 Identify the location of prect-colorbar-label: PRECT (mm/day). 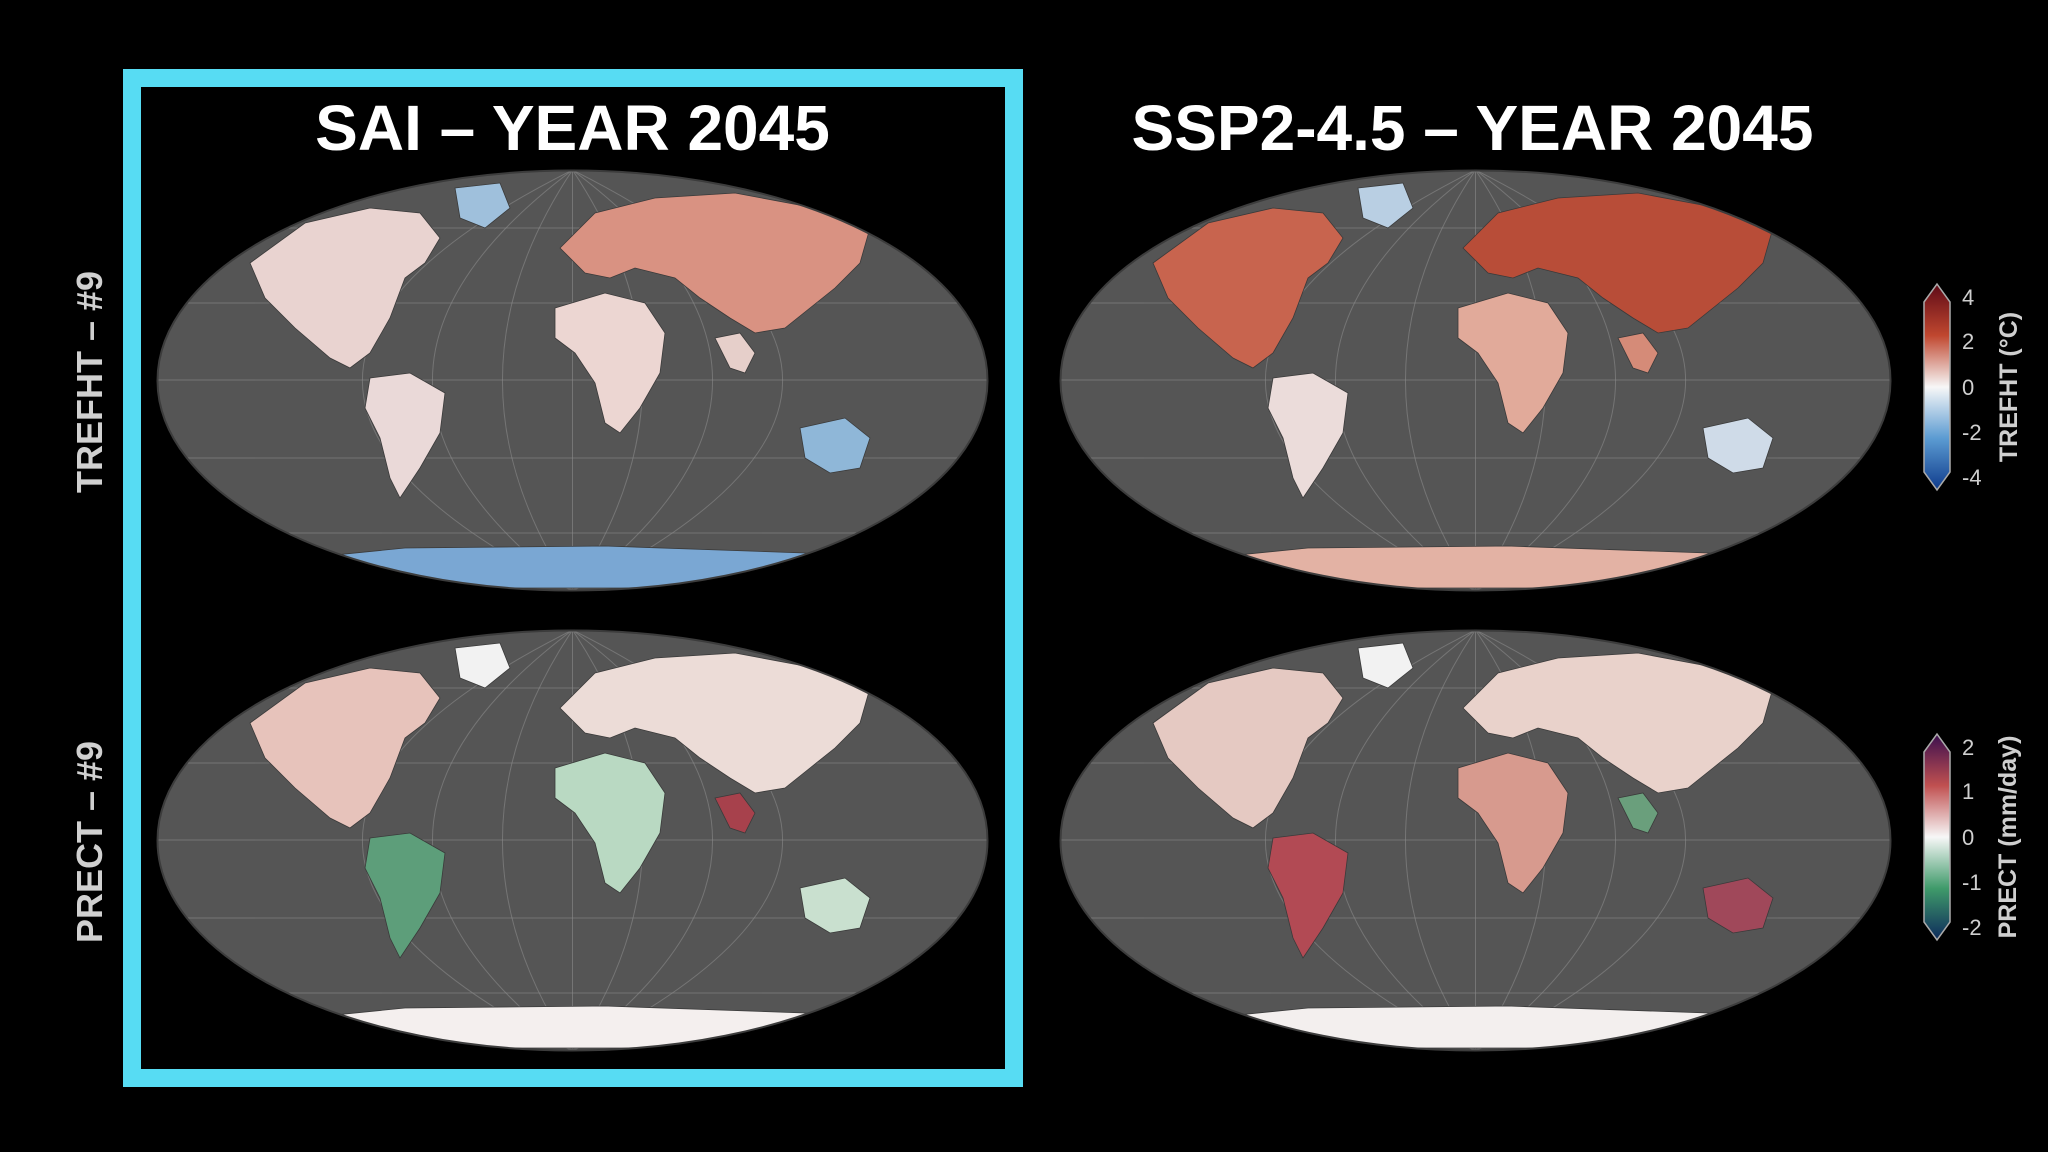
(2008, 837).